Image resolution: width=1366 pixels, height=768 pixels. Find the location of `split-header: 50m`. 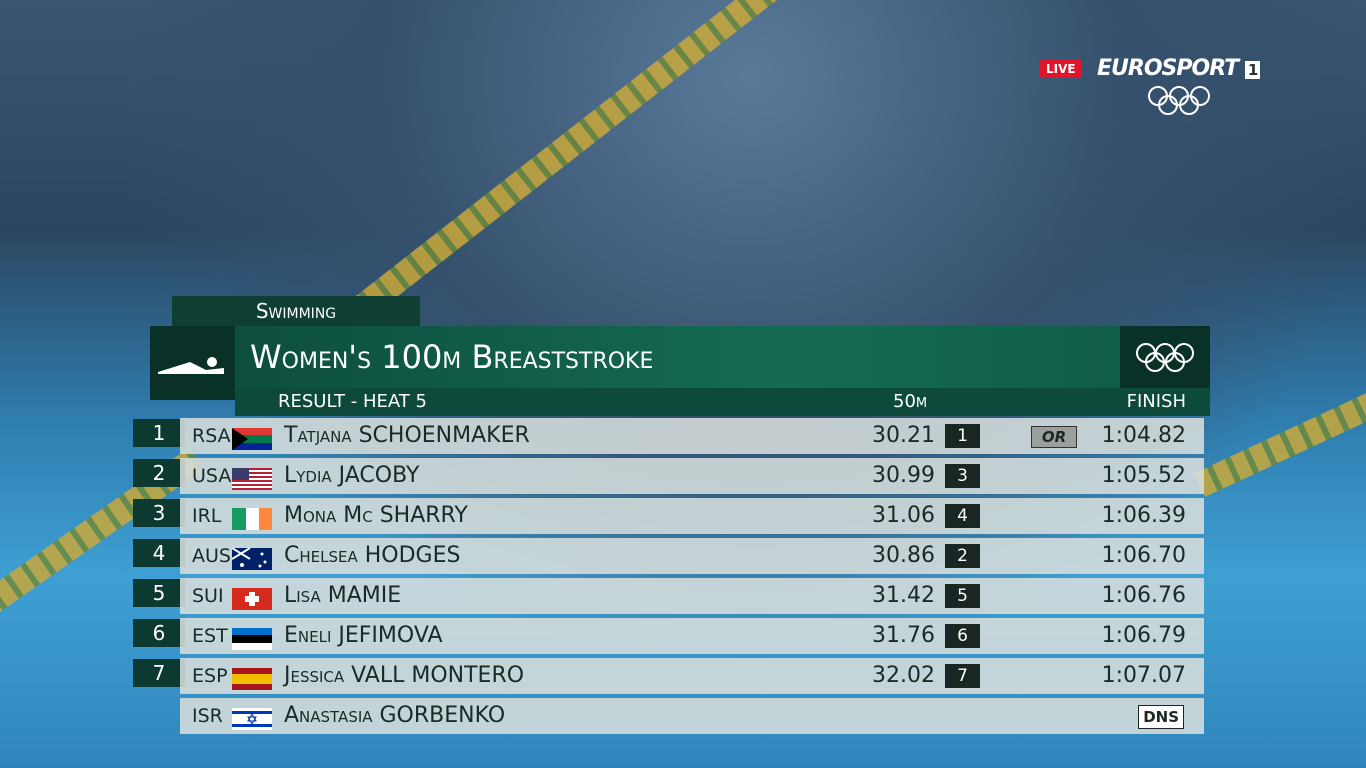

split-header: 50m is located at coordinates (910, 401).